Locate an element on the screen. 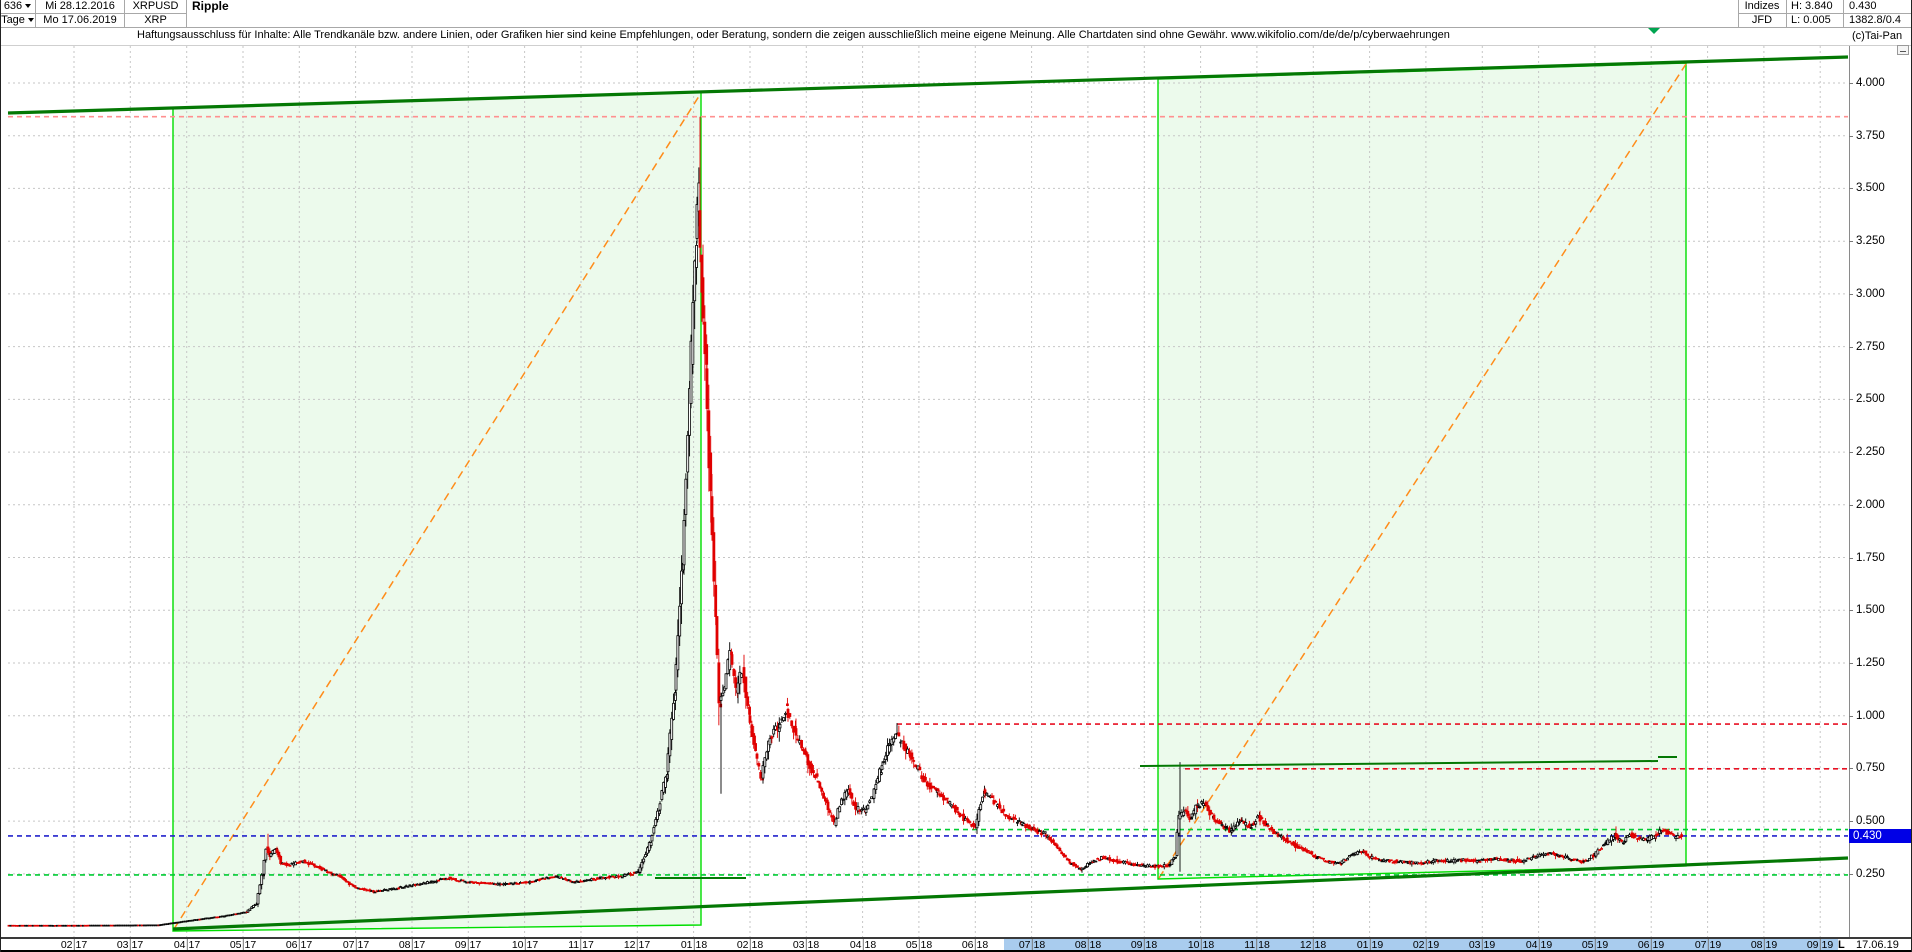 The width and height of the screenshot is (1912, 952). bars-count-dropdown: 636 is located at coordinates (17, 6).